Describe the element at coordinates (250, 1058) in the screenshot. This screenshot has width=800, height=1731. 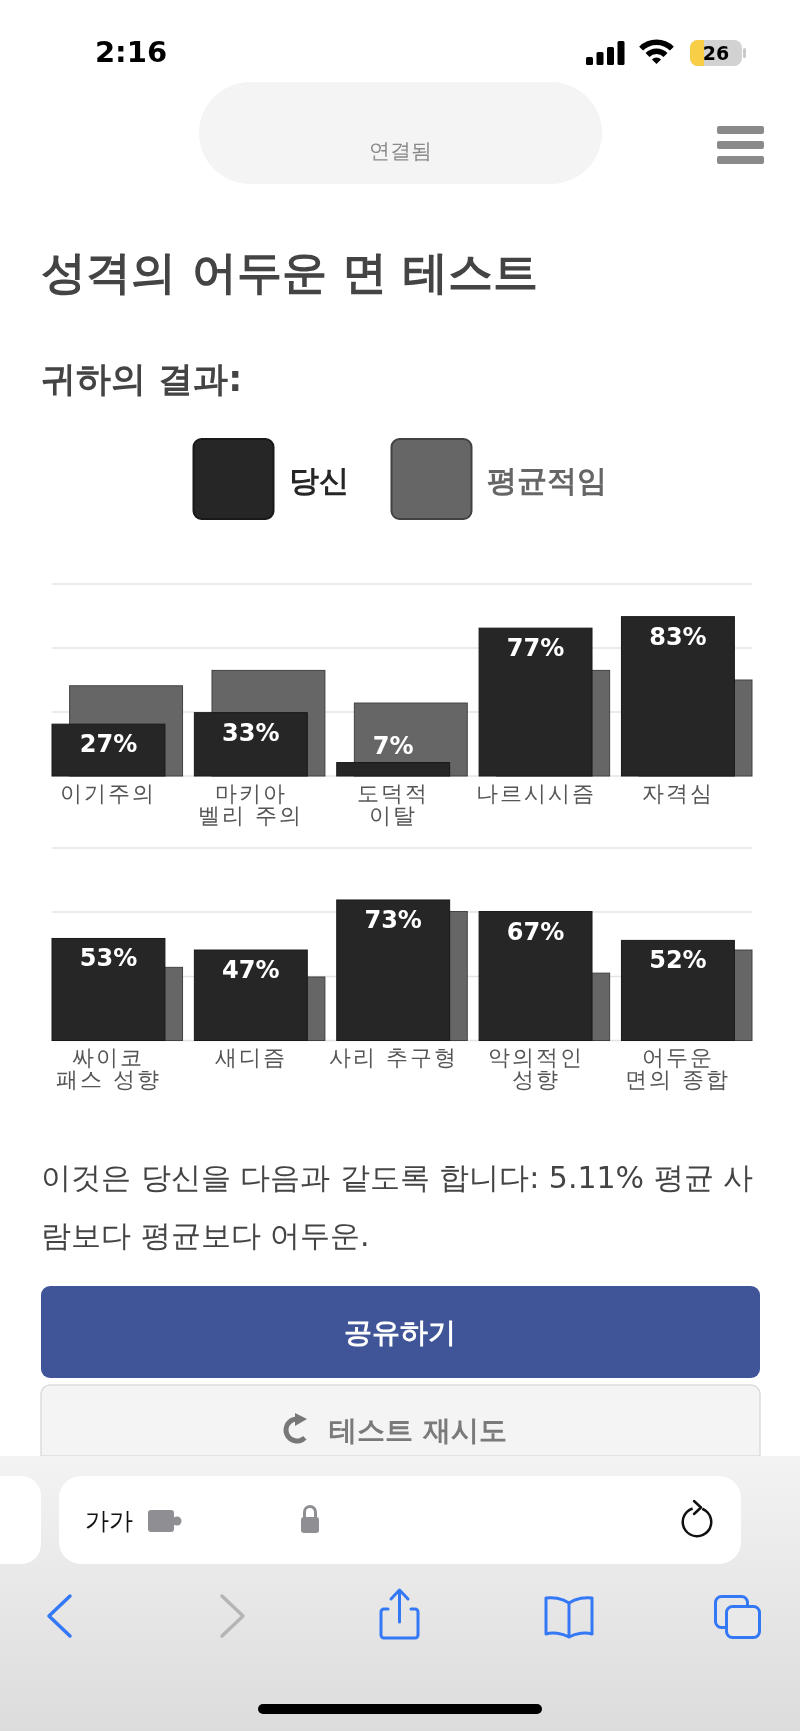
I see `x-tick-label: 새디즘` at that location.